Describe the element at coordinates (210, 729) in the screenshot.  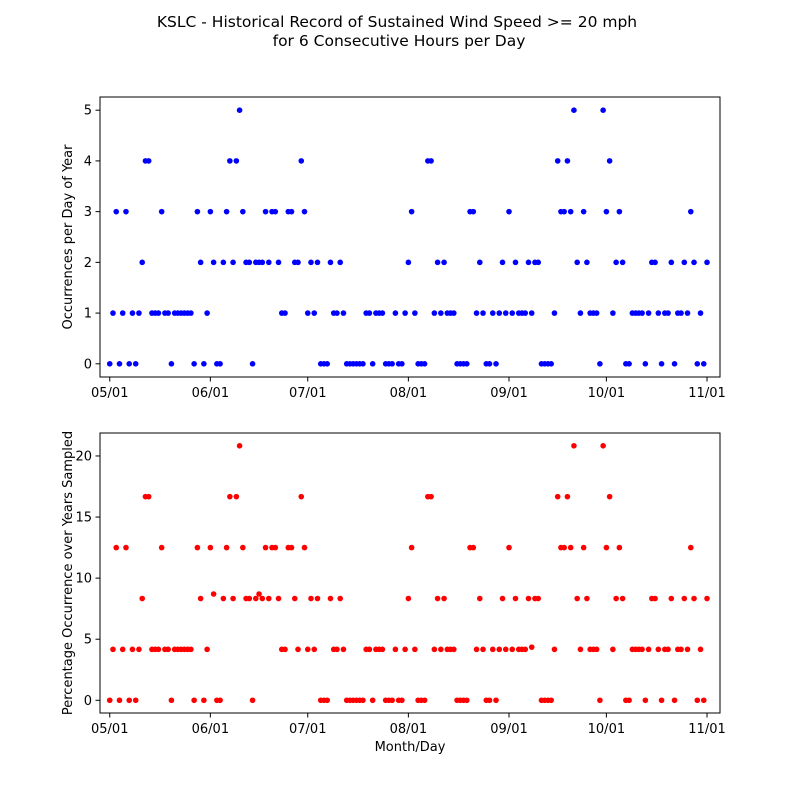
I see `bottom-x-tick-label: 06/01` at that location.